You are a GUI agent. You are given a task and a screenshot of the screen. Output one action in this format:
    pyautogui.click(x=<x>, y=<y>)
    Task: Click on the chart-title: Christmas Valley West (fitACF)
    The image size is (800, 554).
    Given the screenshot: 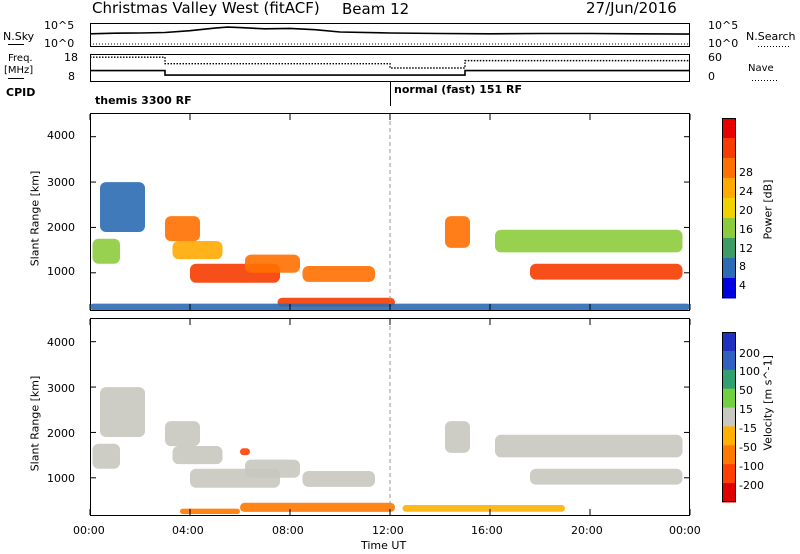 What is the action you would take?
    pyautogui.click(x=206, y=8)
    